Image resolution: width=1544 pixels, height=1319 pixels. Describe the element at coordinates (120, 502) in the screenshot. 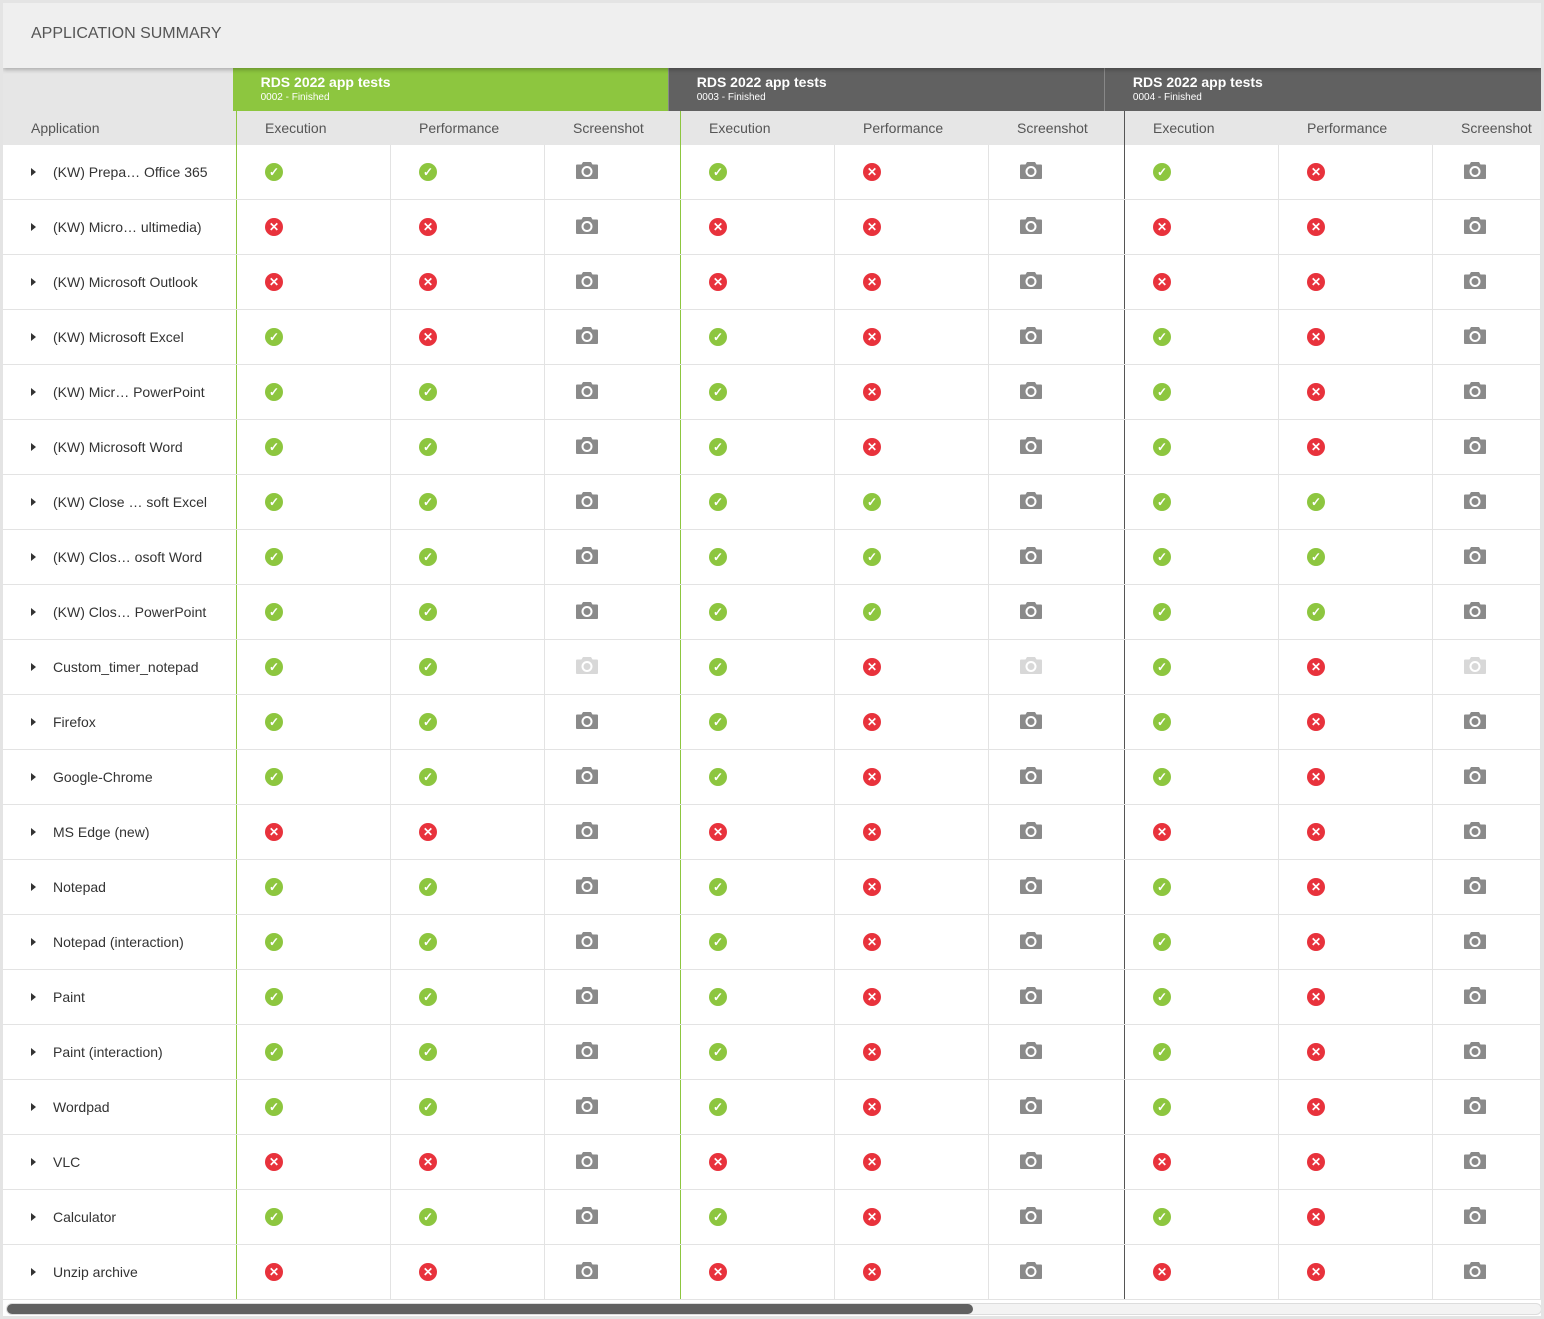

I see `application-cell: (KW) Close … soft Excel` at that location.